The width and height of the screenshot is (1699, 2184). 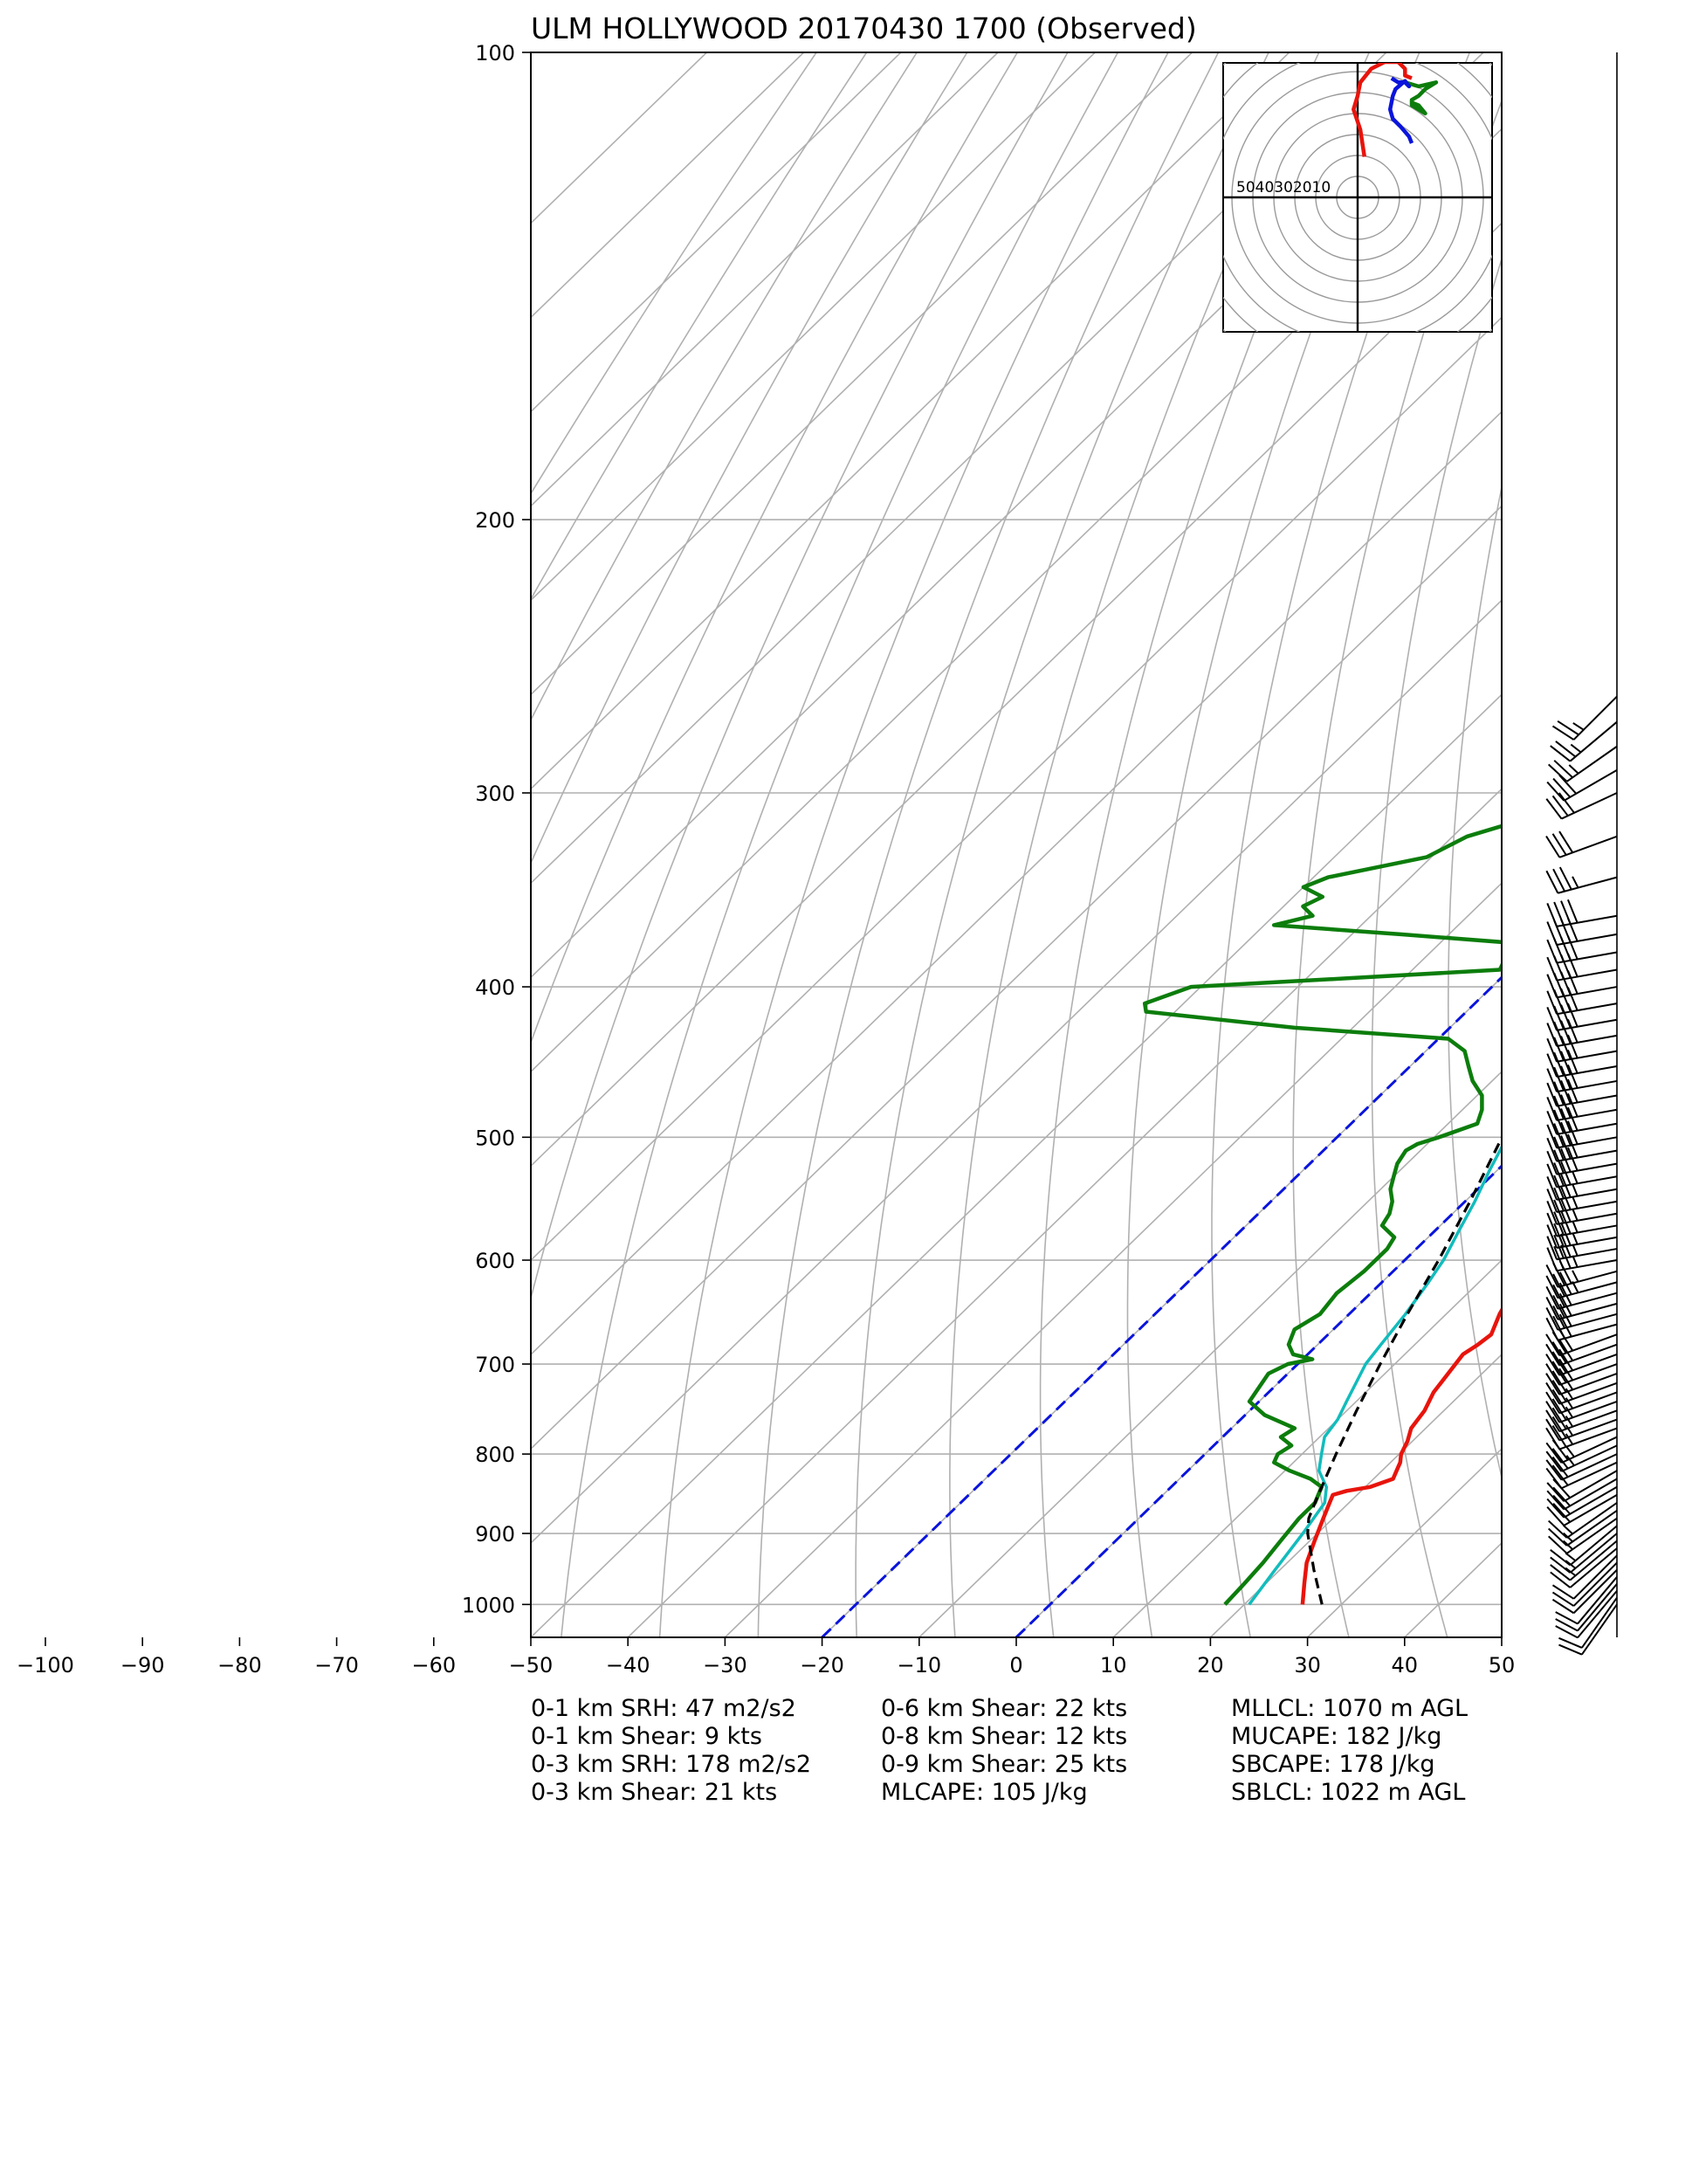 I want to click on stat-sbcape: SBCAPE: 178 J/kg, so click(x=1333, y=1764).